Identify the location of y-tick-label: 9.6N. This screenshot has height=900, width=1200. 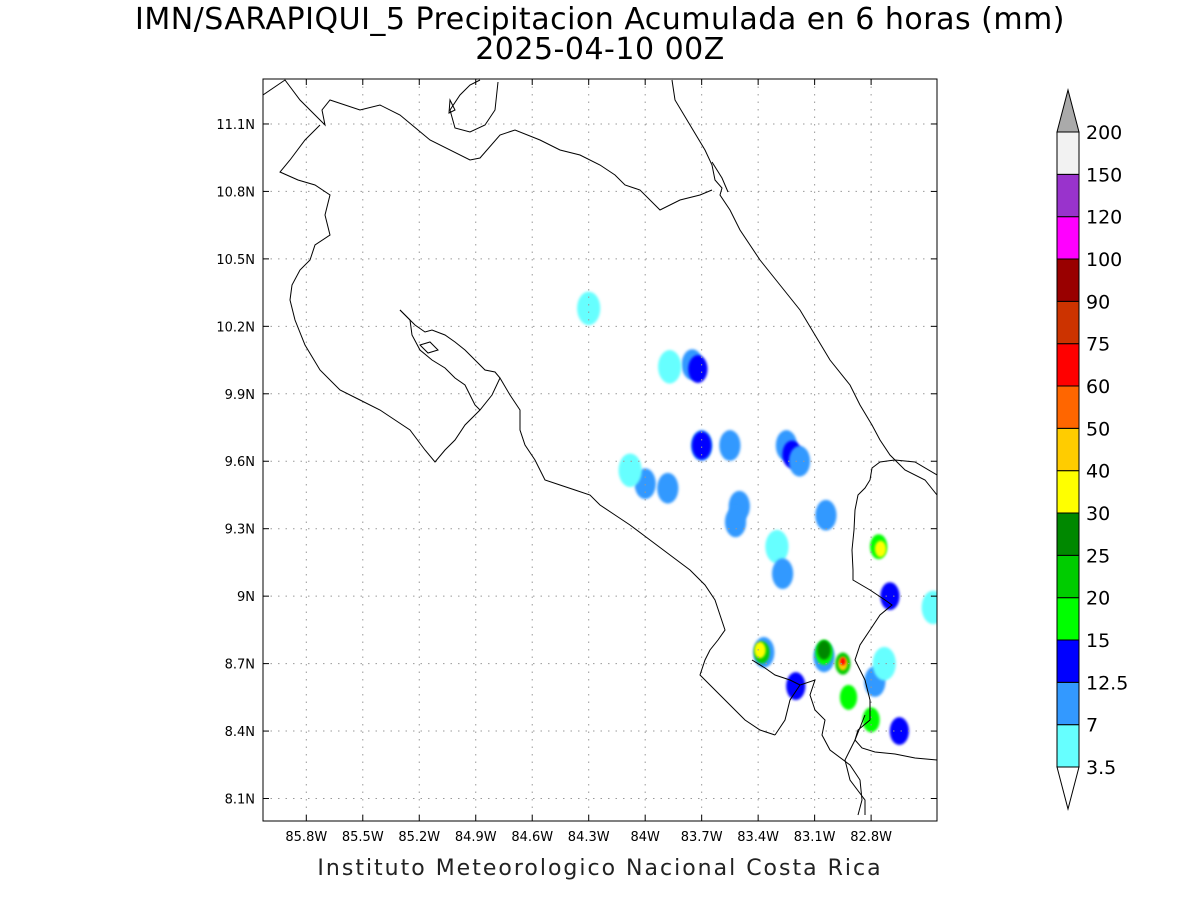
(240, 462).